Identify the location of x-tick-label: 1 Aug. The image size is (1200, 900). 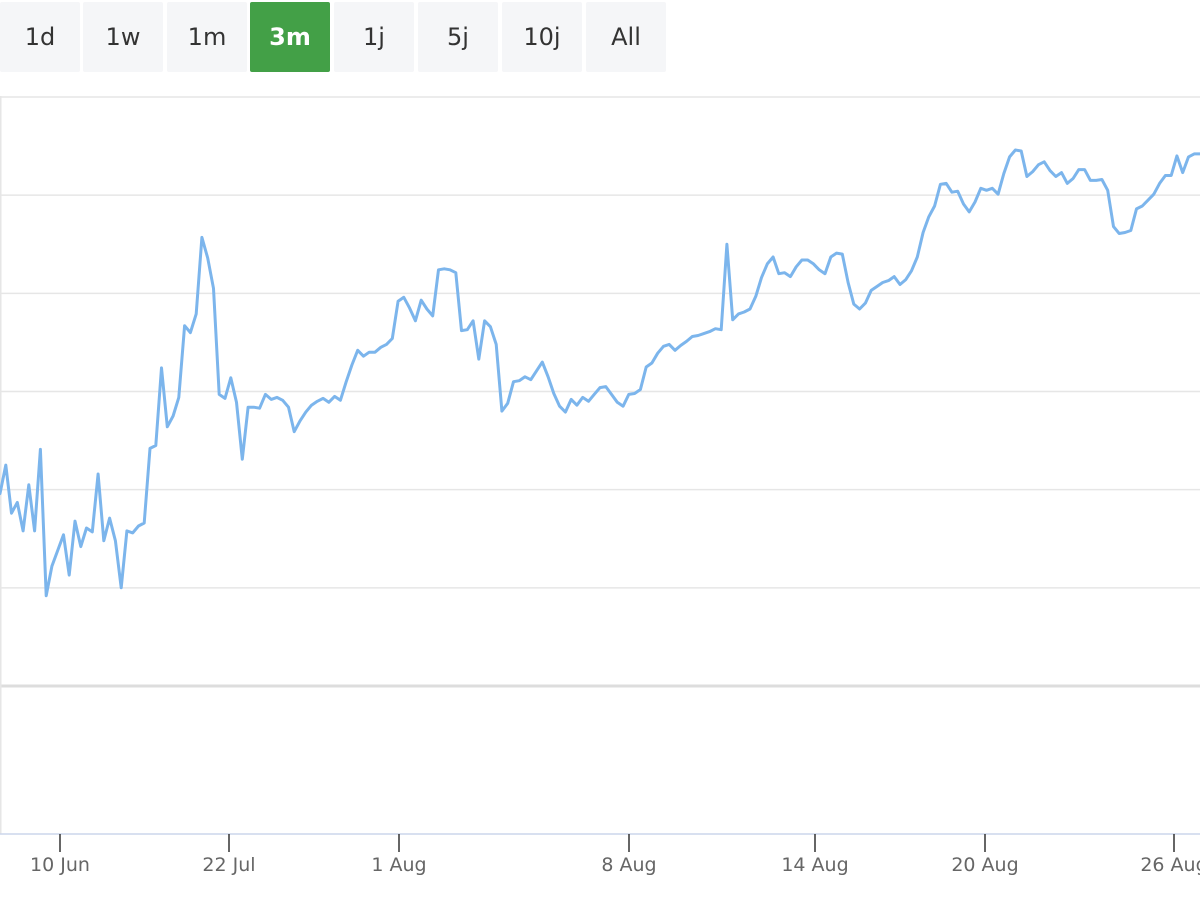
(398, 865).